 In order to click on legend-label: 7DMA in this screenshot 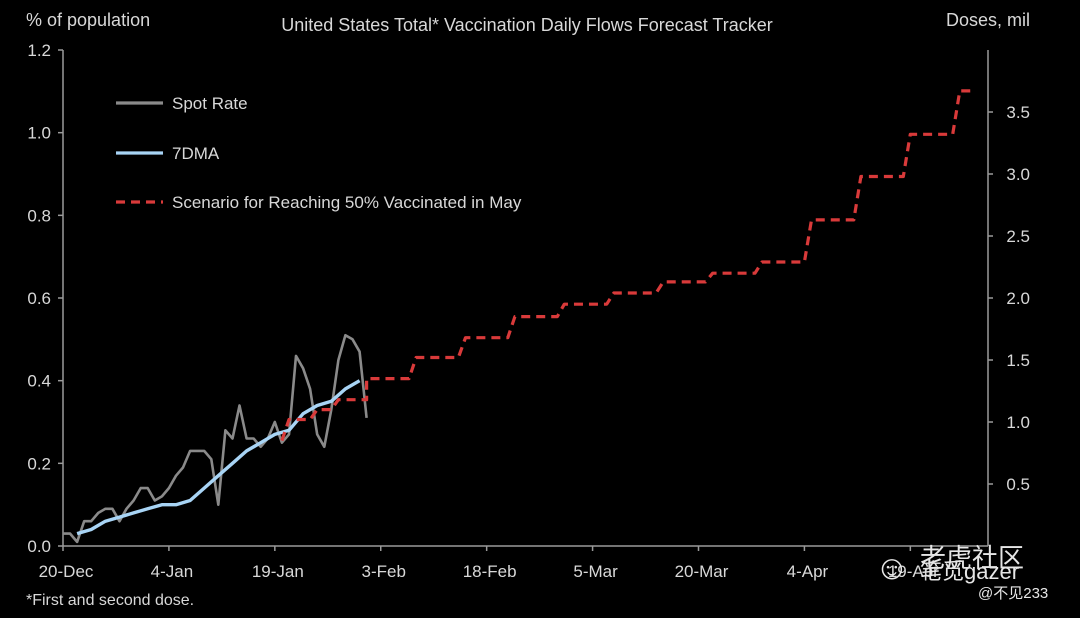, I will do `click(196, 153)`.